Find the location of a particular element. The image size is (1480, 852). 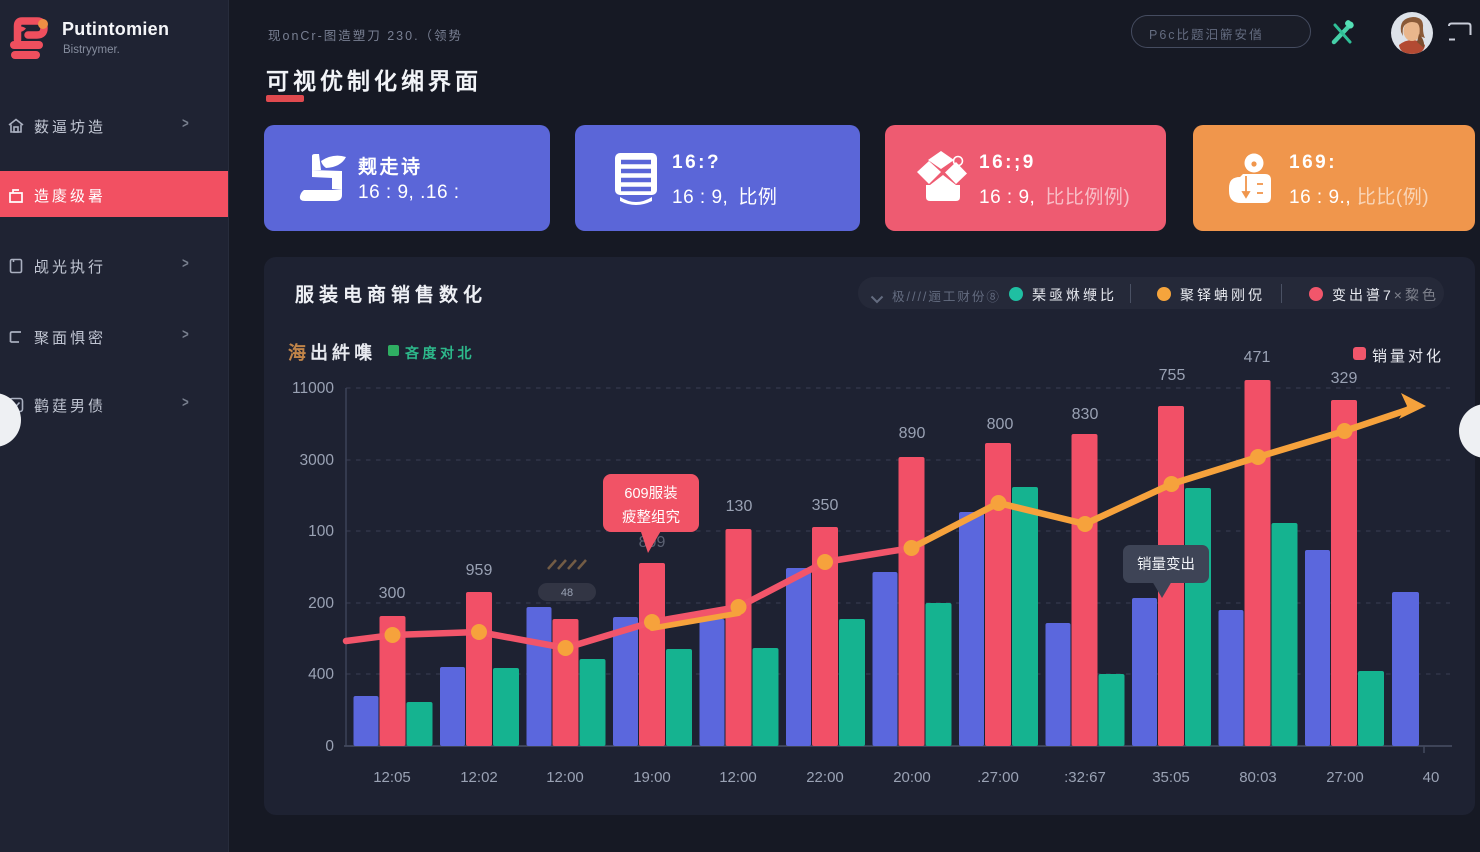

svg-text: 329 is located at coordinates (1344, 378).